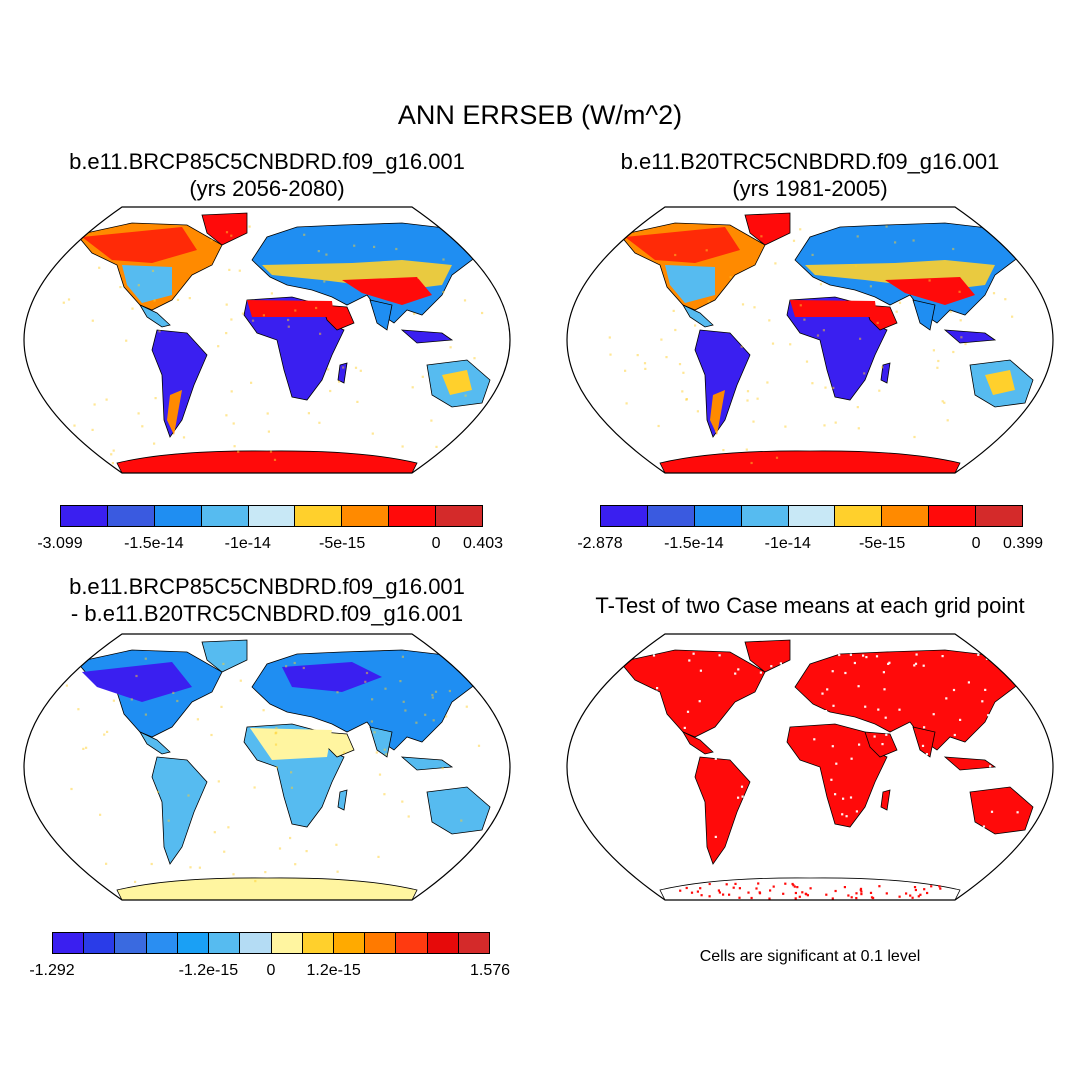 The width and height of the screenshot is (1080, 1080). What do you see at coordinates (342, 373) in the screenshot?
I see `land-madagascar` at bounding box center [342, 373].